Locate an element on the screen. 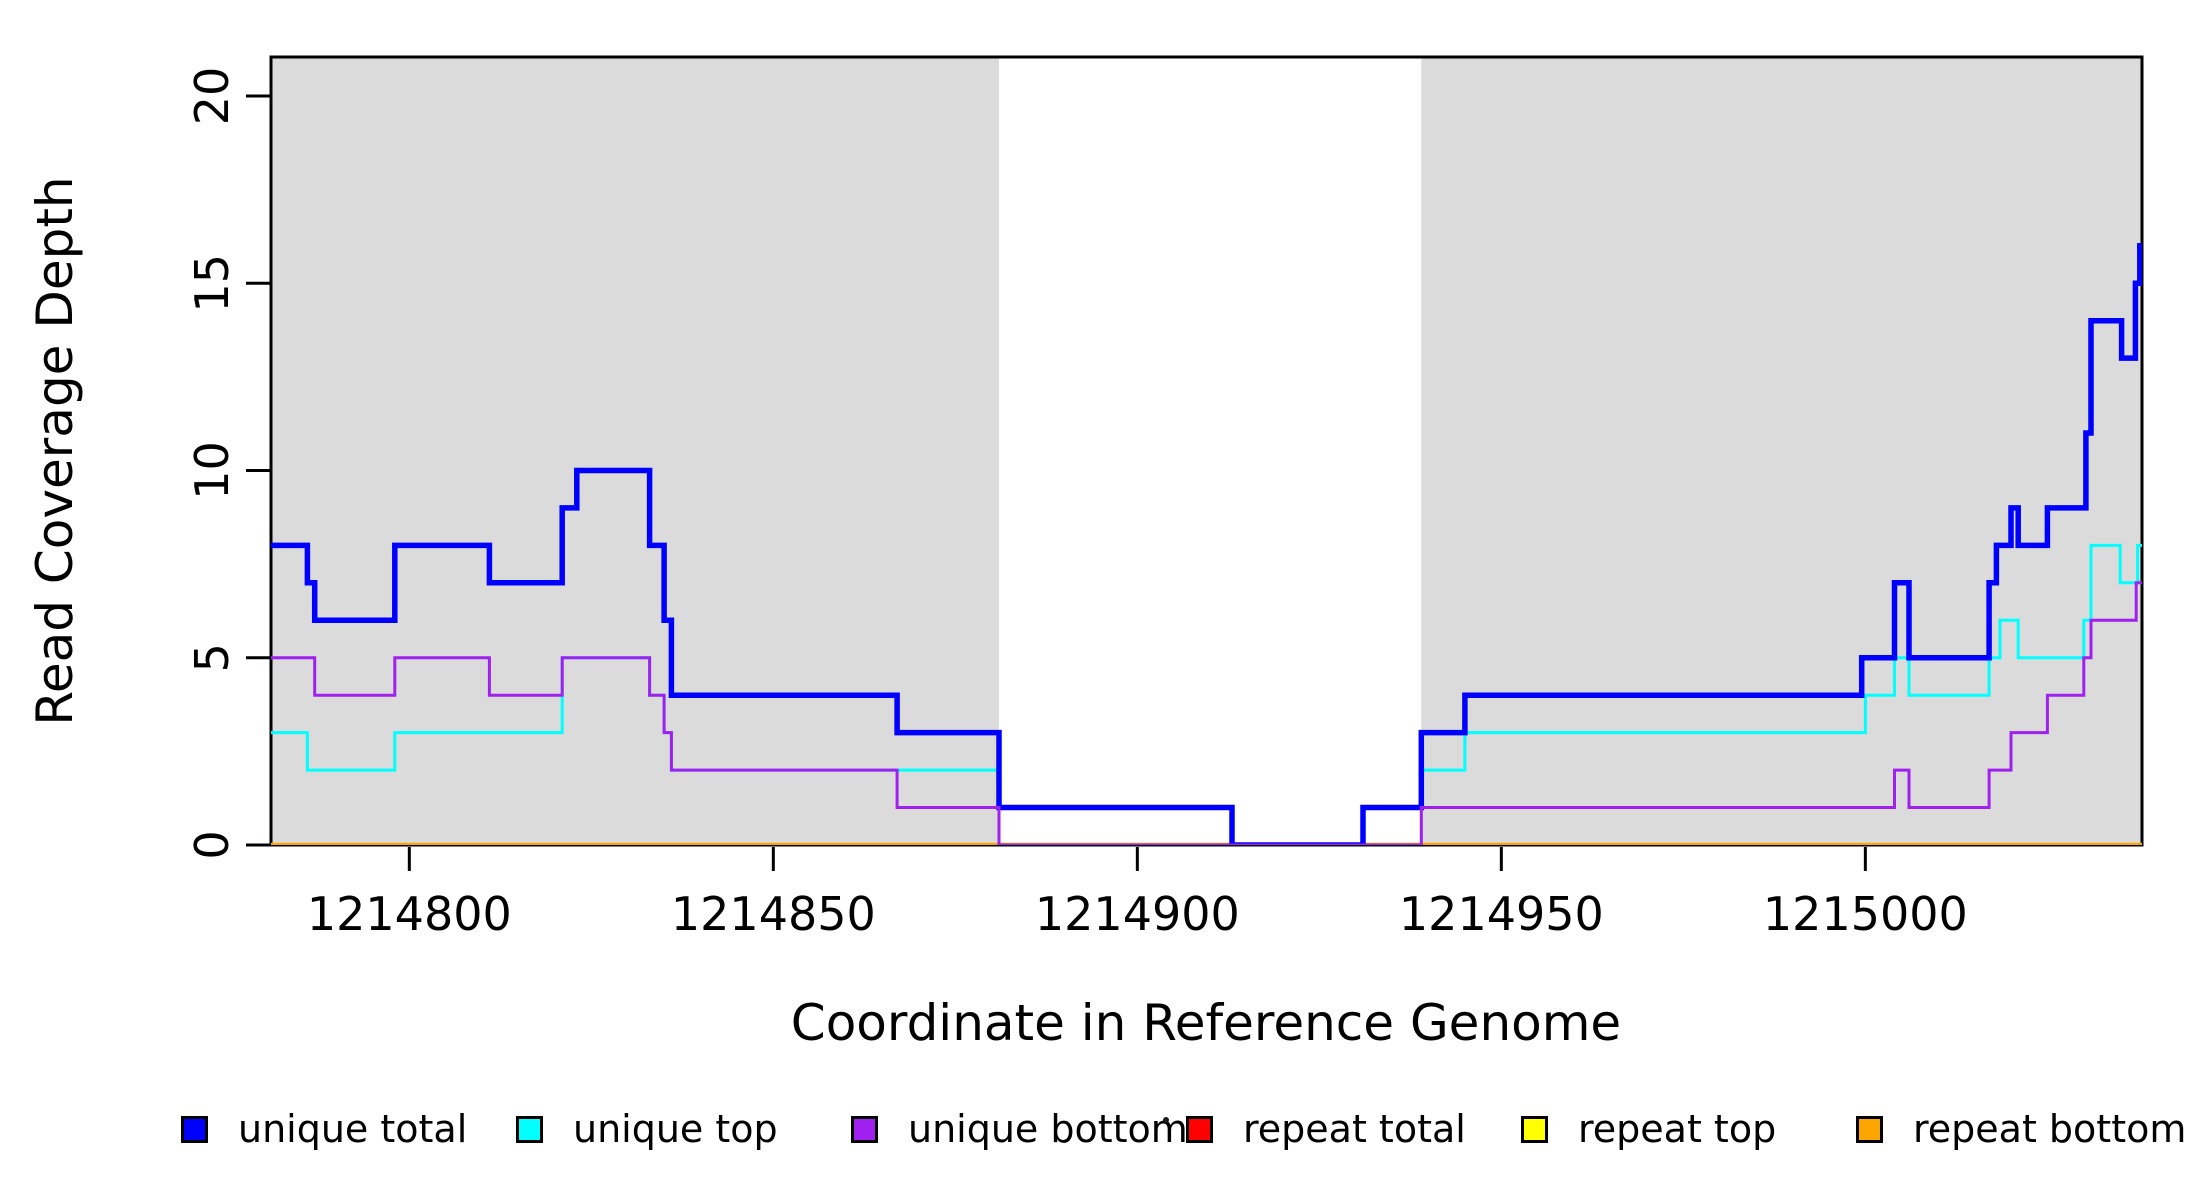 The width and height of the screenshot is (2200, 1200). y-tick-label: 5 is located at coordinates (212, 657).